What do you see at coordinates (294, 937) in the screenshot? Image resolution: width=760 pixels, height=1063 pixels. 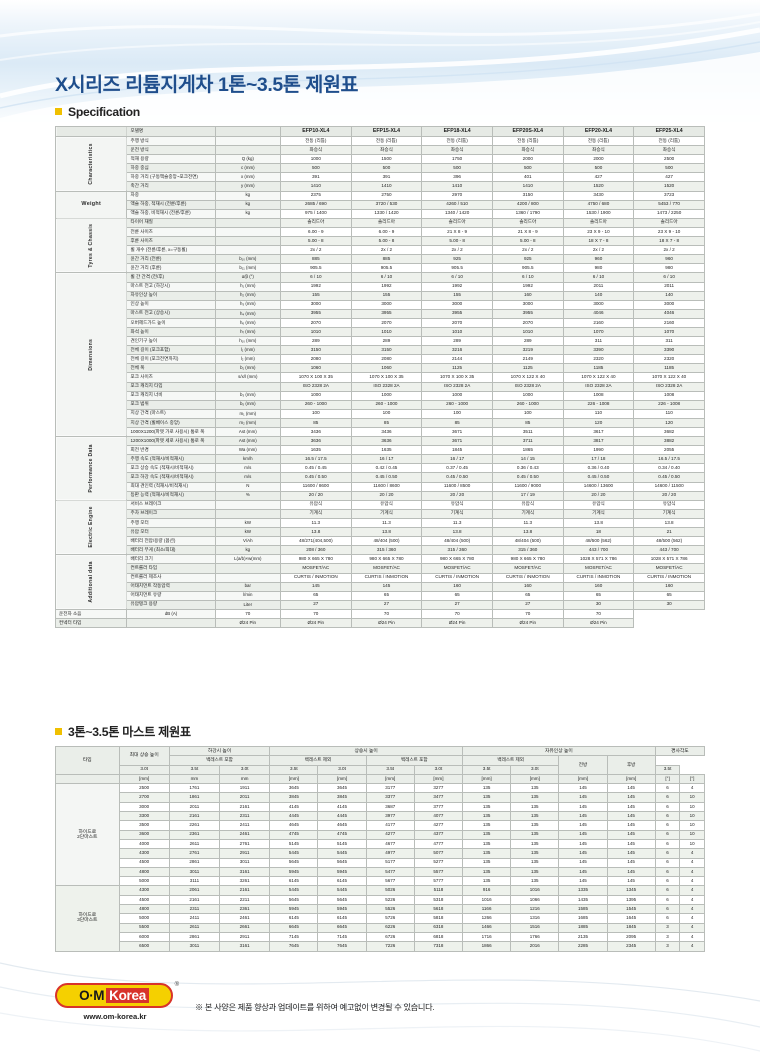 I see `mast-value-cell: 7145` at bounding box center [294, 937].